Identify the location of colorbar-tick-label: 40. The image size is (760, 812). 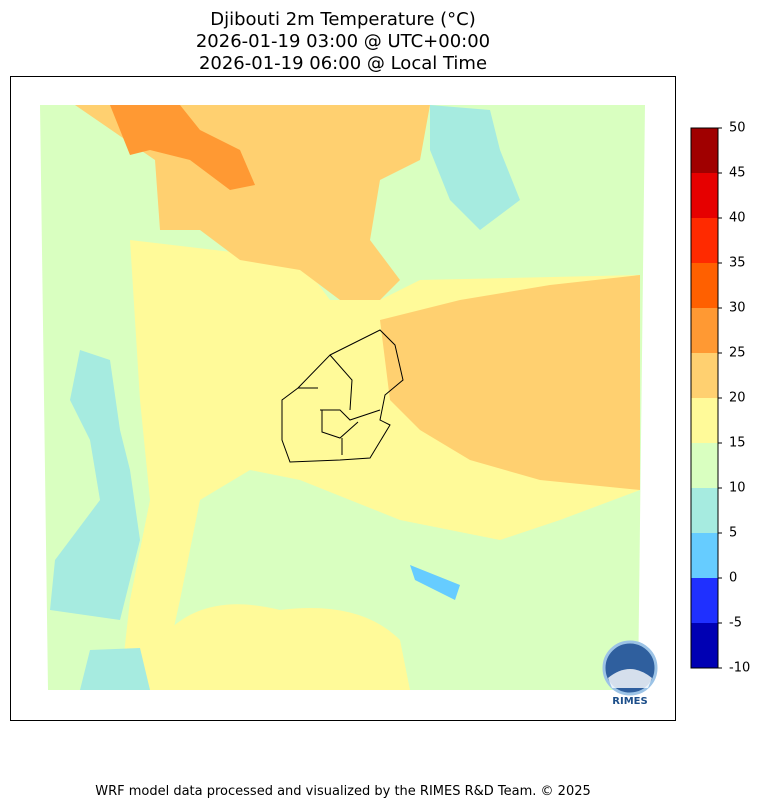
(737, 218).